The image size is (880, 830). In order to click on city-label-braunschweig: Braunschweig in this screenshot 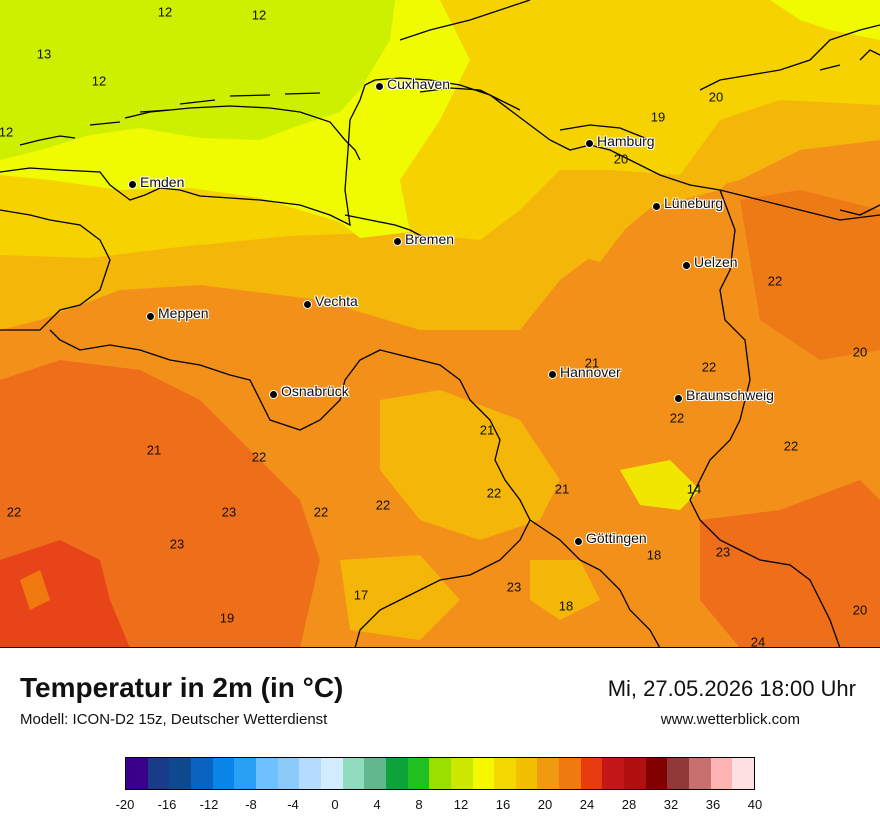, I will do `click(730, 395)`.